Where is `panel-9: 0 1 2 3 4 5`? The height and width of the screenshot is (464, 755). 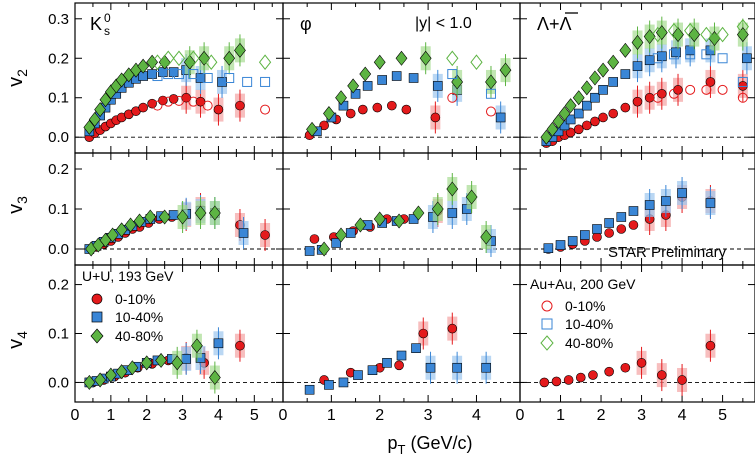
panel-9: 0 1 2 3 4 5 is located at coordinates (635, 344).